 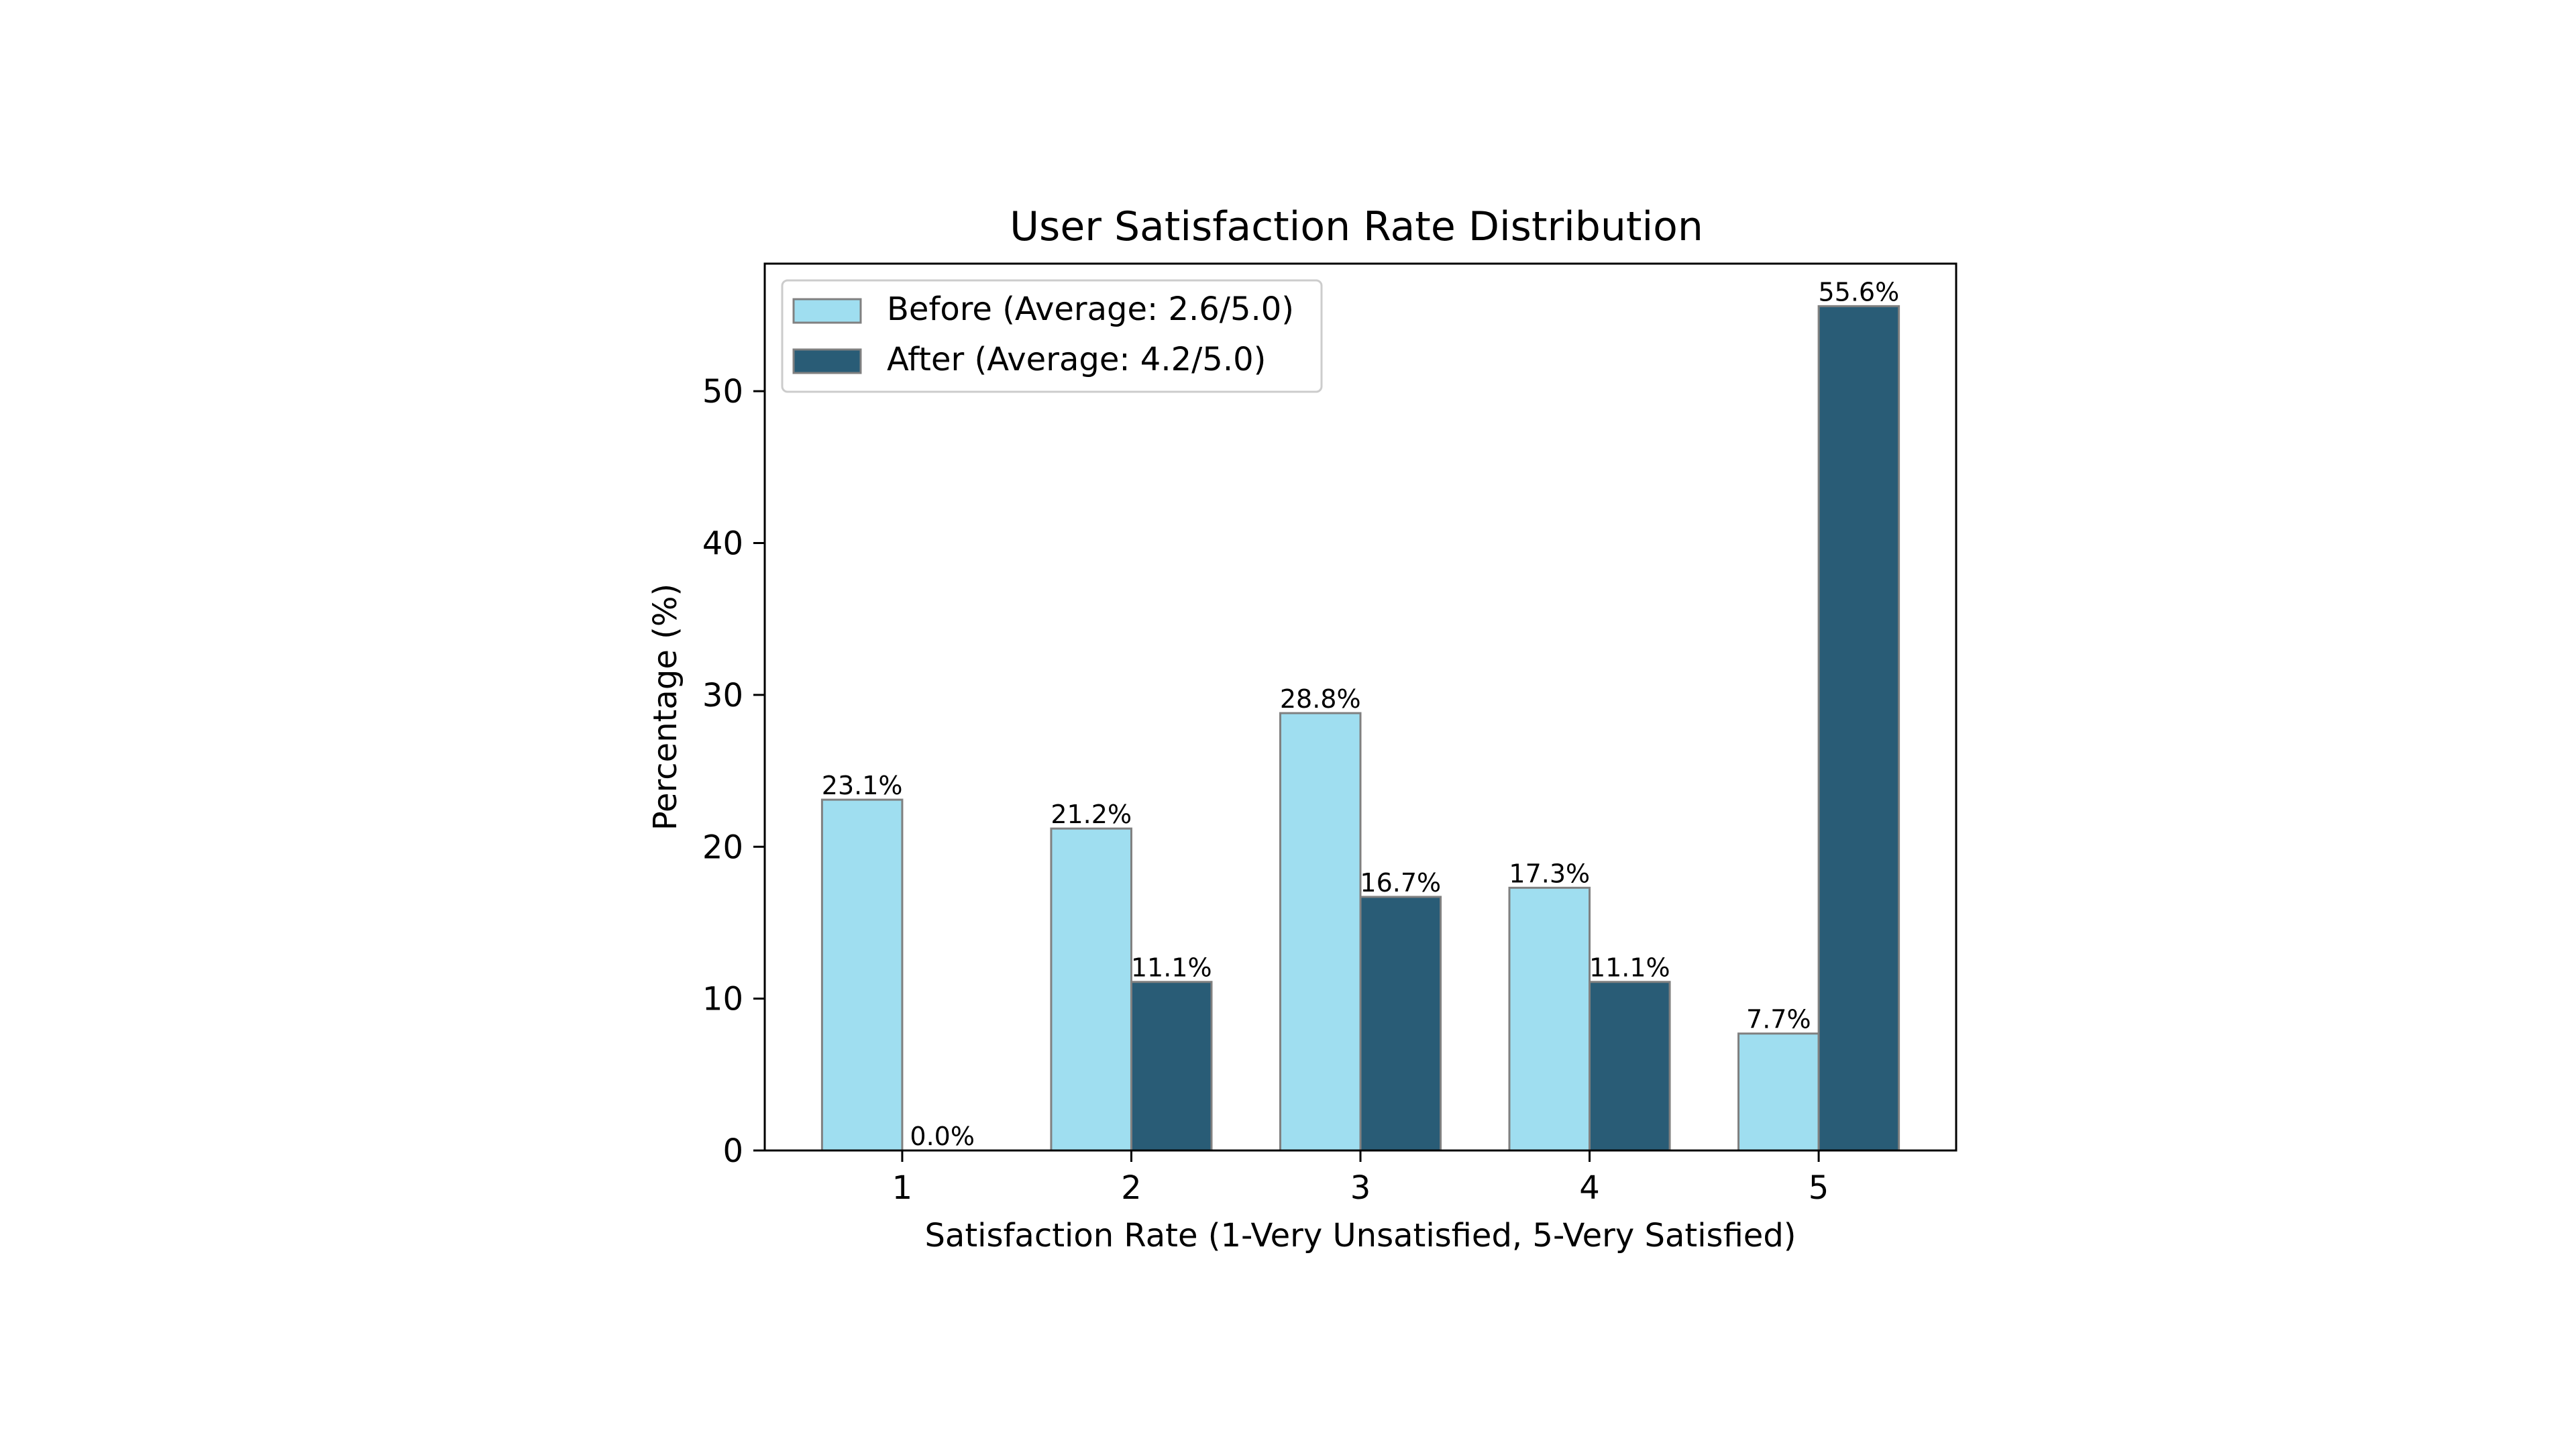 I want to click on data-label-after-2: 11.1%, so click(x=1171, y=968).